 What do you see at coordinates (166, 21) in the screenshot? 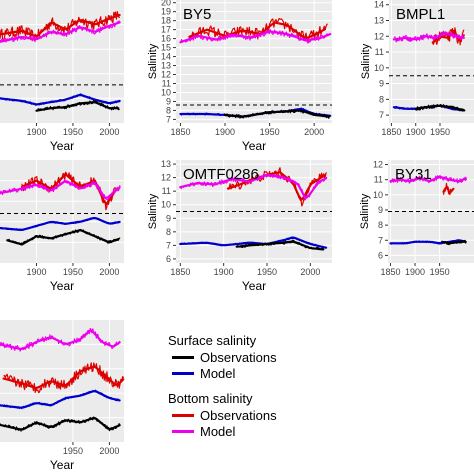
I see `y-tick-label: 18` at bounding box center [166, 21].